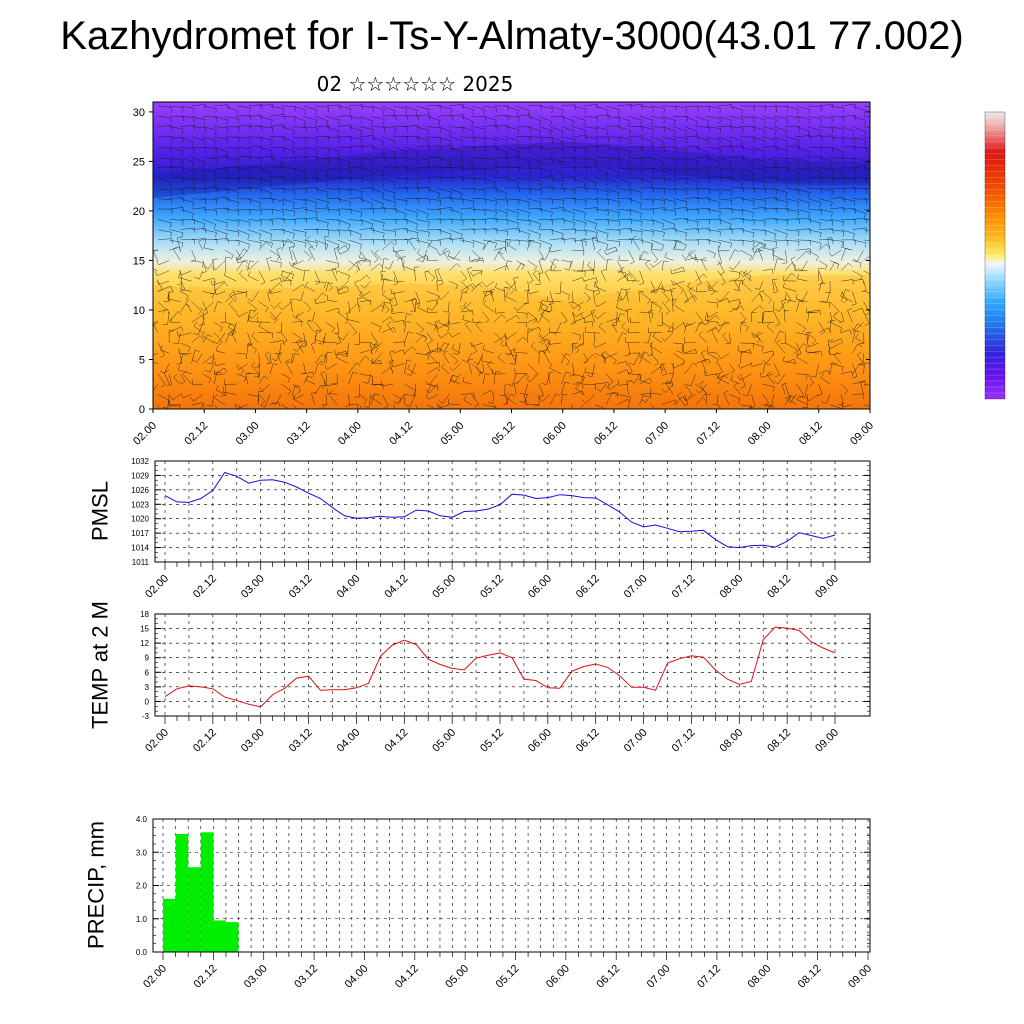  Describe the element at coordinates (142, 919) in the screenshot. I see `y-tick-label: 1.0` at that location.